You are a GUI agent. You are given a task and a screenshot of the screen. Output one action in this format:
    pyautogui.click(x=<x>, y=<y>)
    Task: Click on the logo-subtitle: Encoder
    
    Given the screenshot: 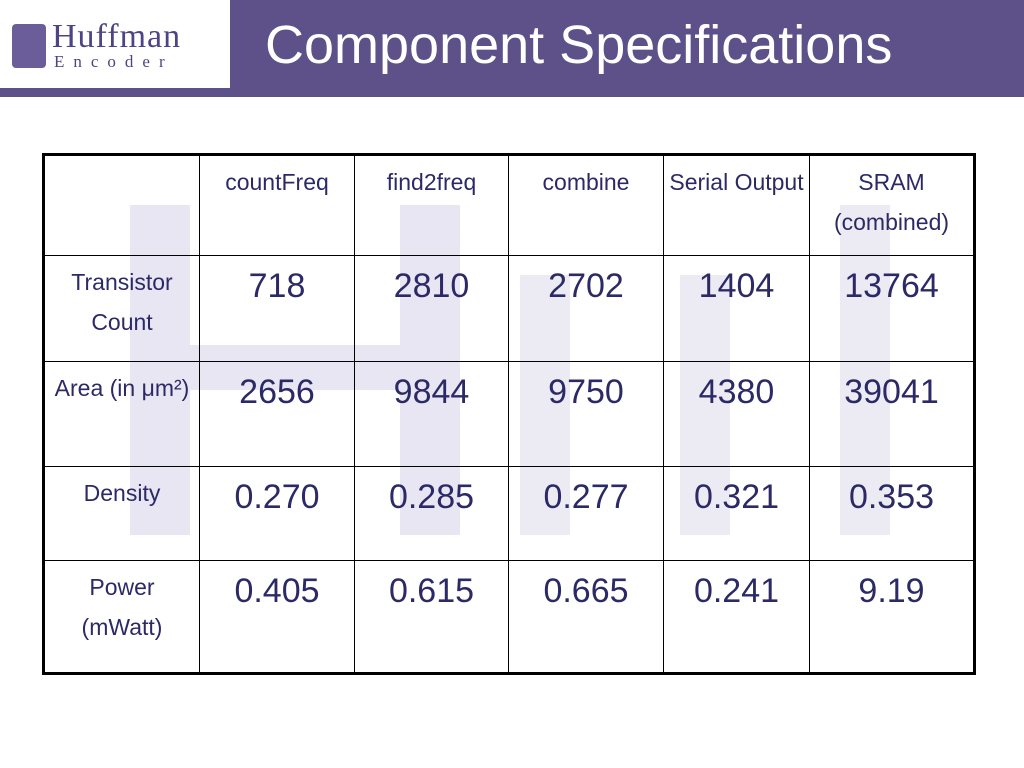 What is the action you would take?
    pyautogui.click(x=114, y=61)
    